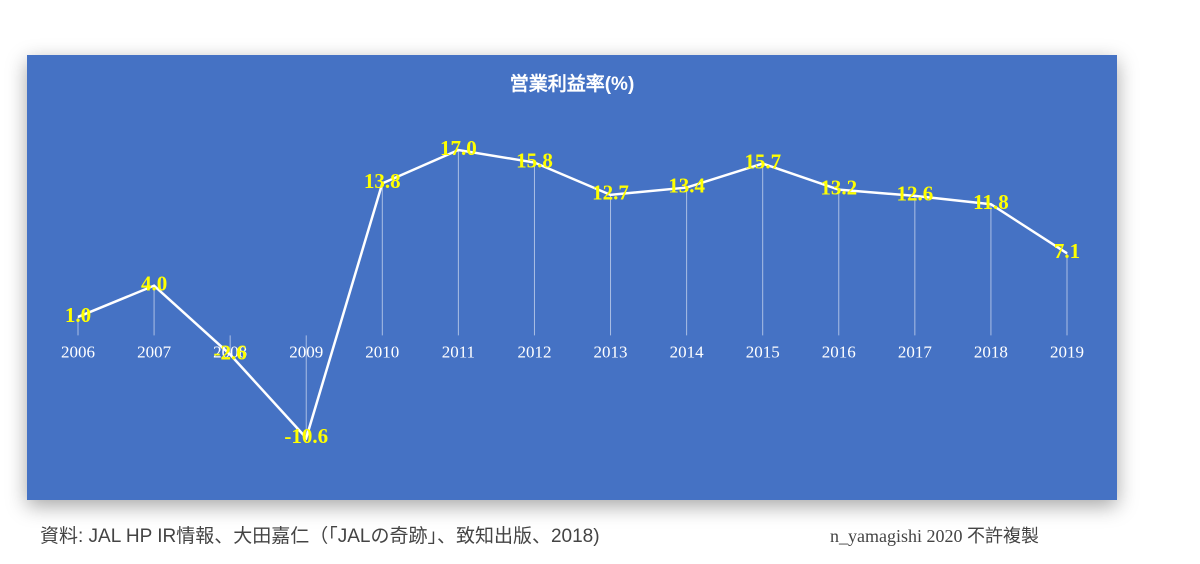 This screenshot has width=1200, height=564. Describe the element at coordinates (763, 351) in the screenshot. I see `x-tick-label: 2015` at that location.